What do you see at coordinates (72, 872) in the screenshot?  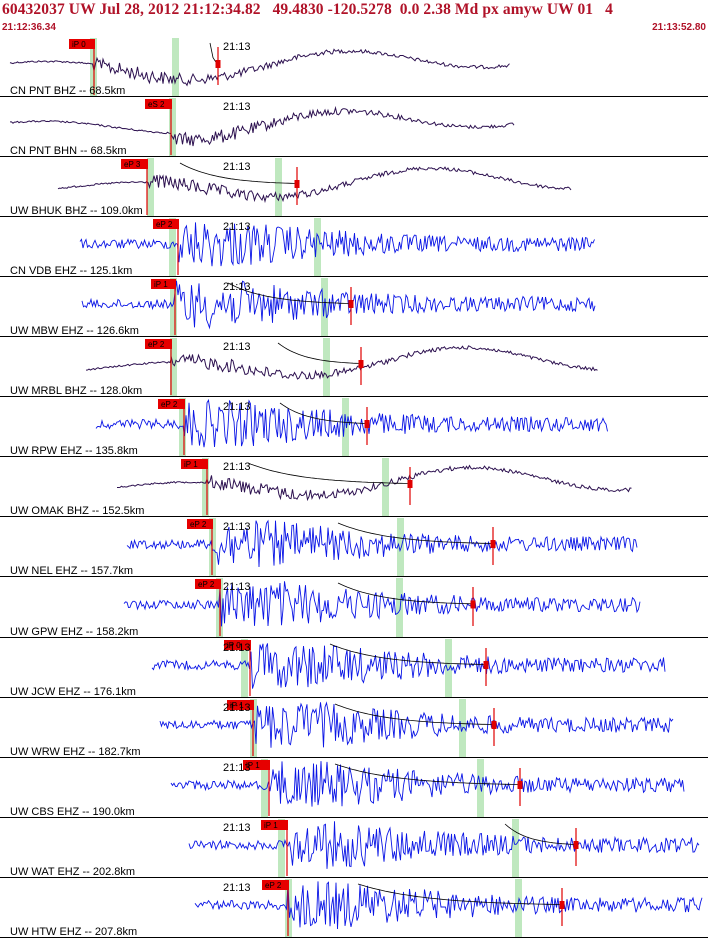 I see `station-label: UW WAT EHZ -- 202.8km` at bounding box center [72, 872].